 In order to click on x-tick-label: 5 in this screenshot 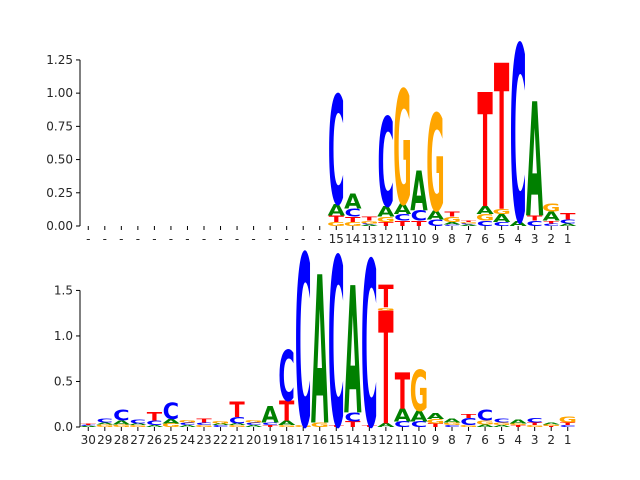, I will do `click(502, 440)`.